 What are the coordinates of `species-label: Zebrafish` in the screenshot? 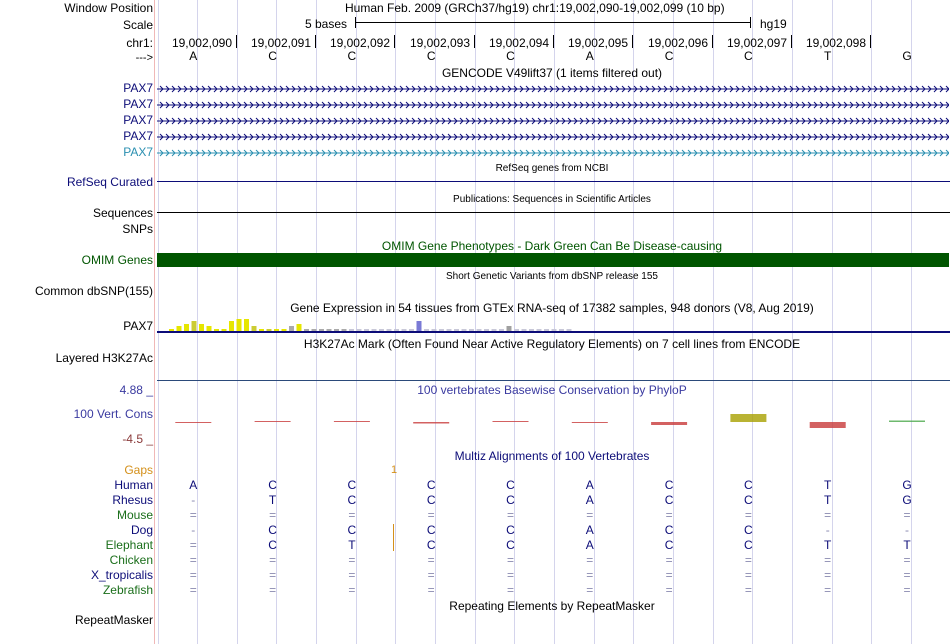 It's located at (127, 590).